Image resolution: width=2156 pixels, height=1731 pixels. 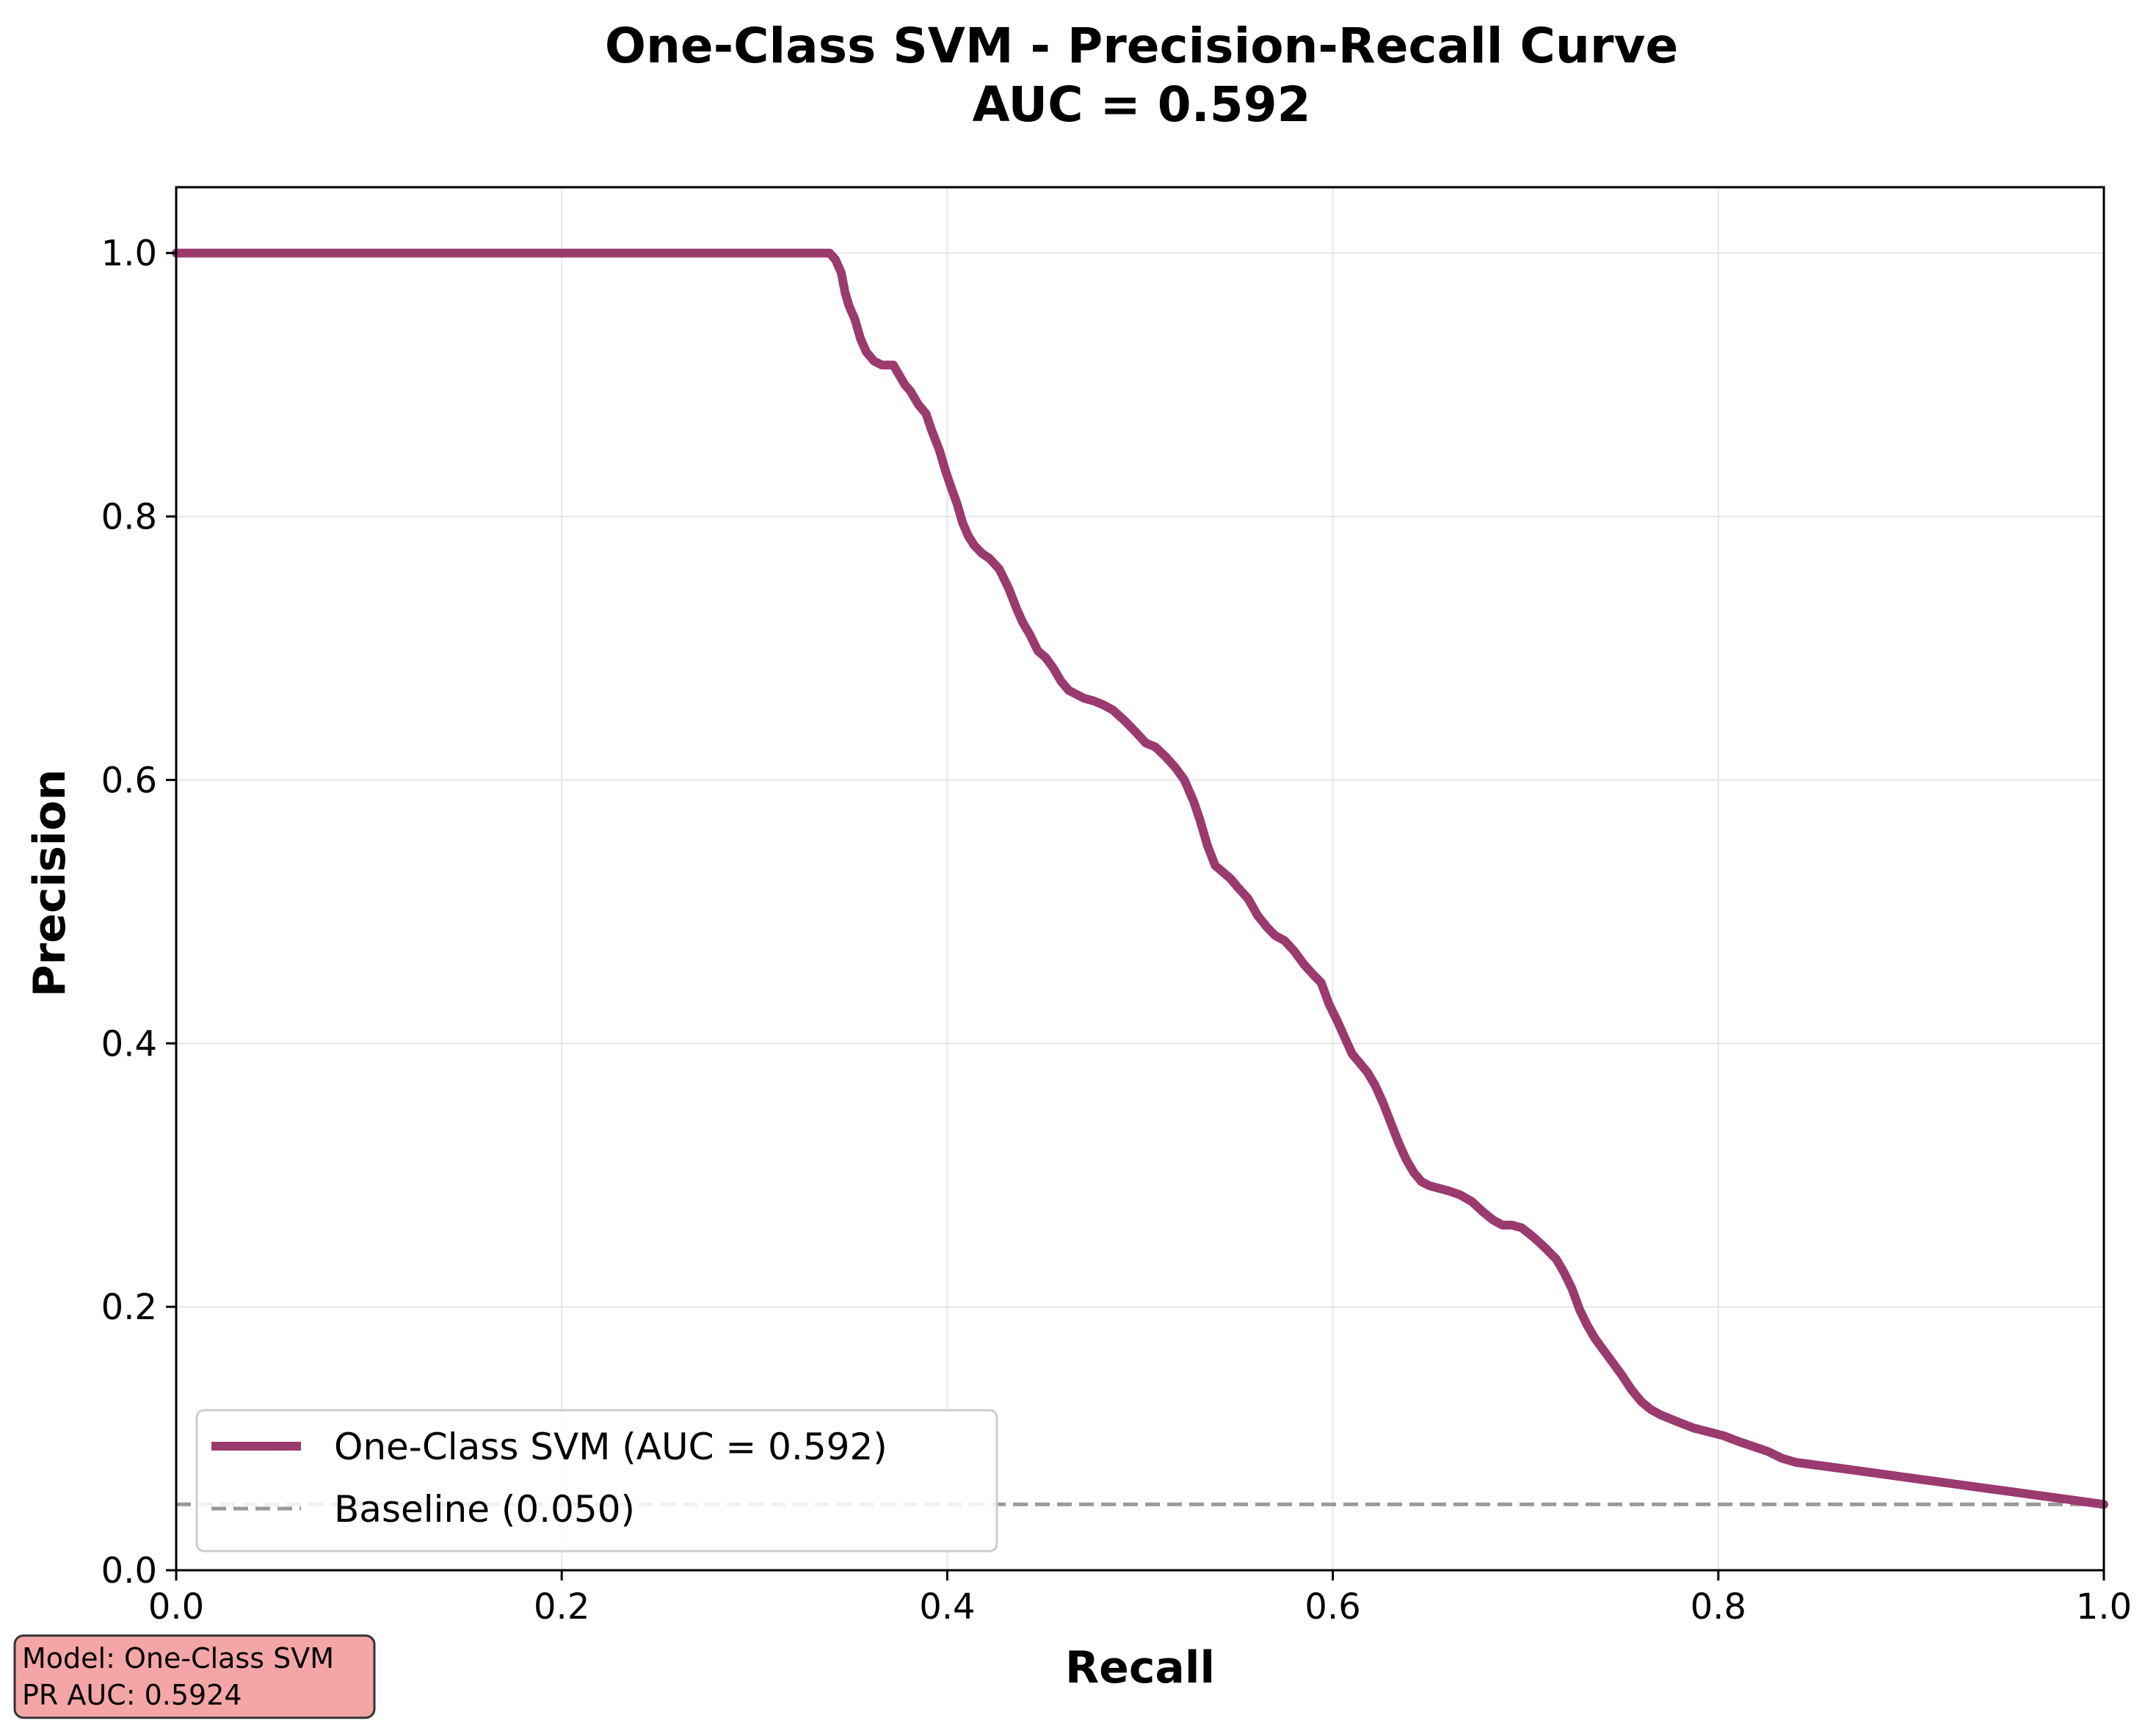 I want to click on y-axis-label: Precision, so click(x=50, y=884).